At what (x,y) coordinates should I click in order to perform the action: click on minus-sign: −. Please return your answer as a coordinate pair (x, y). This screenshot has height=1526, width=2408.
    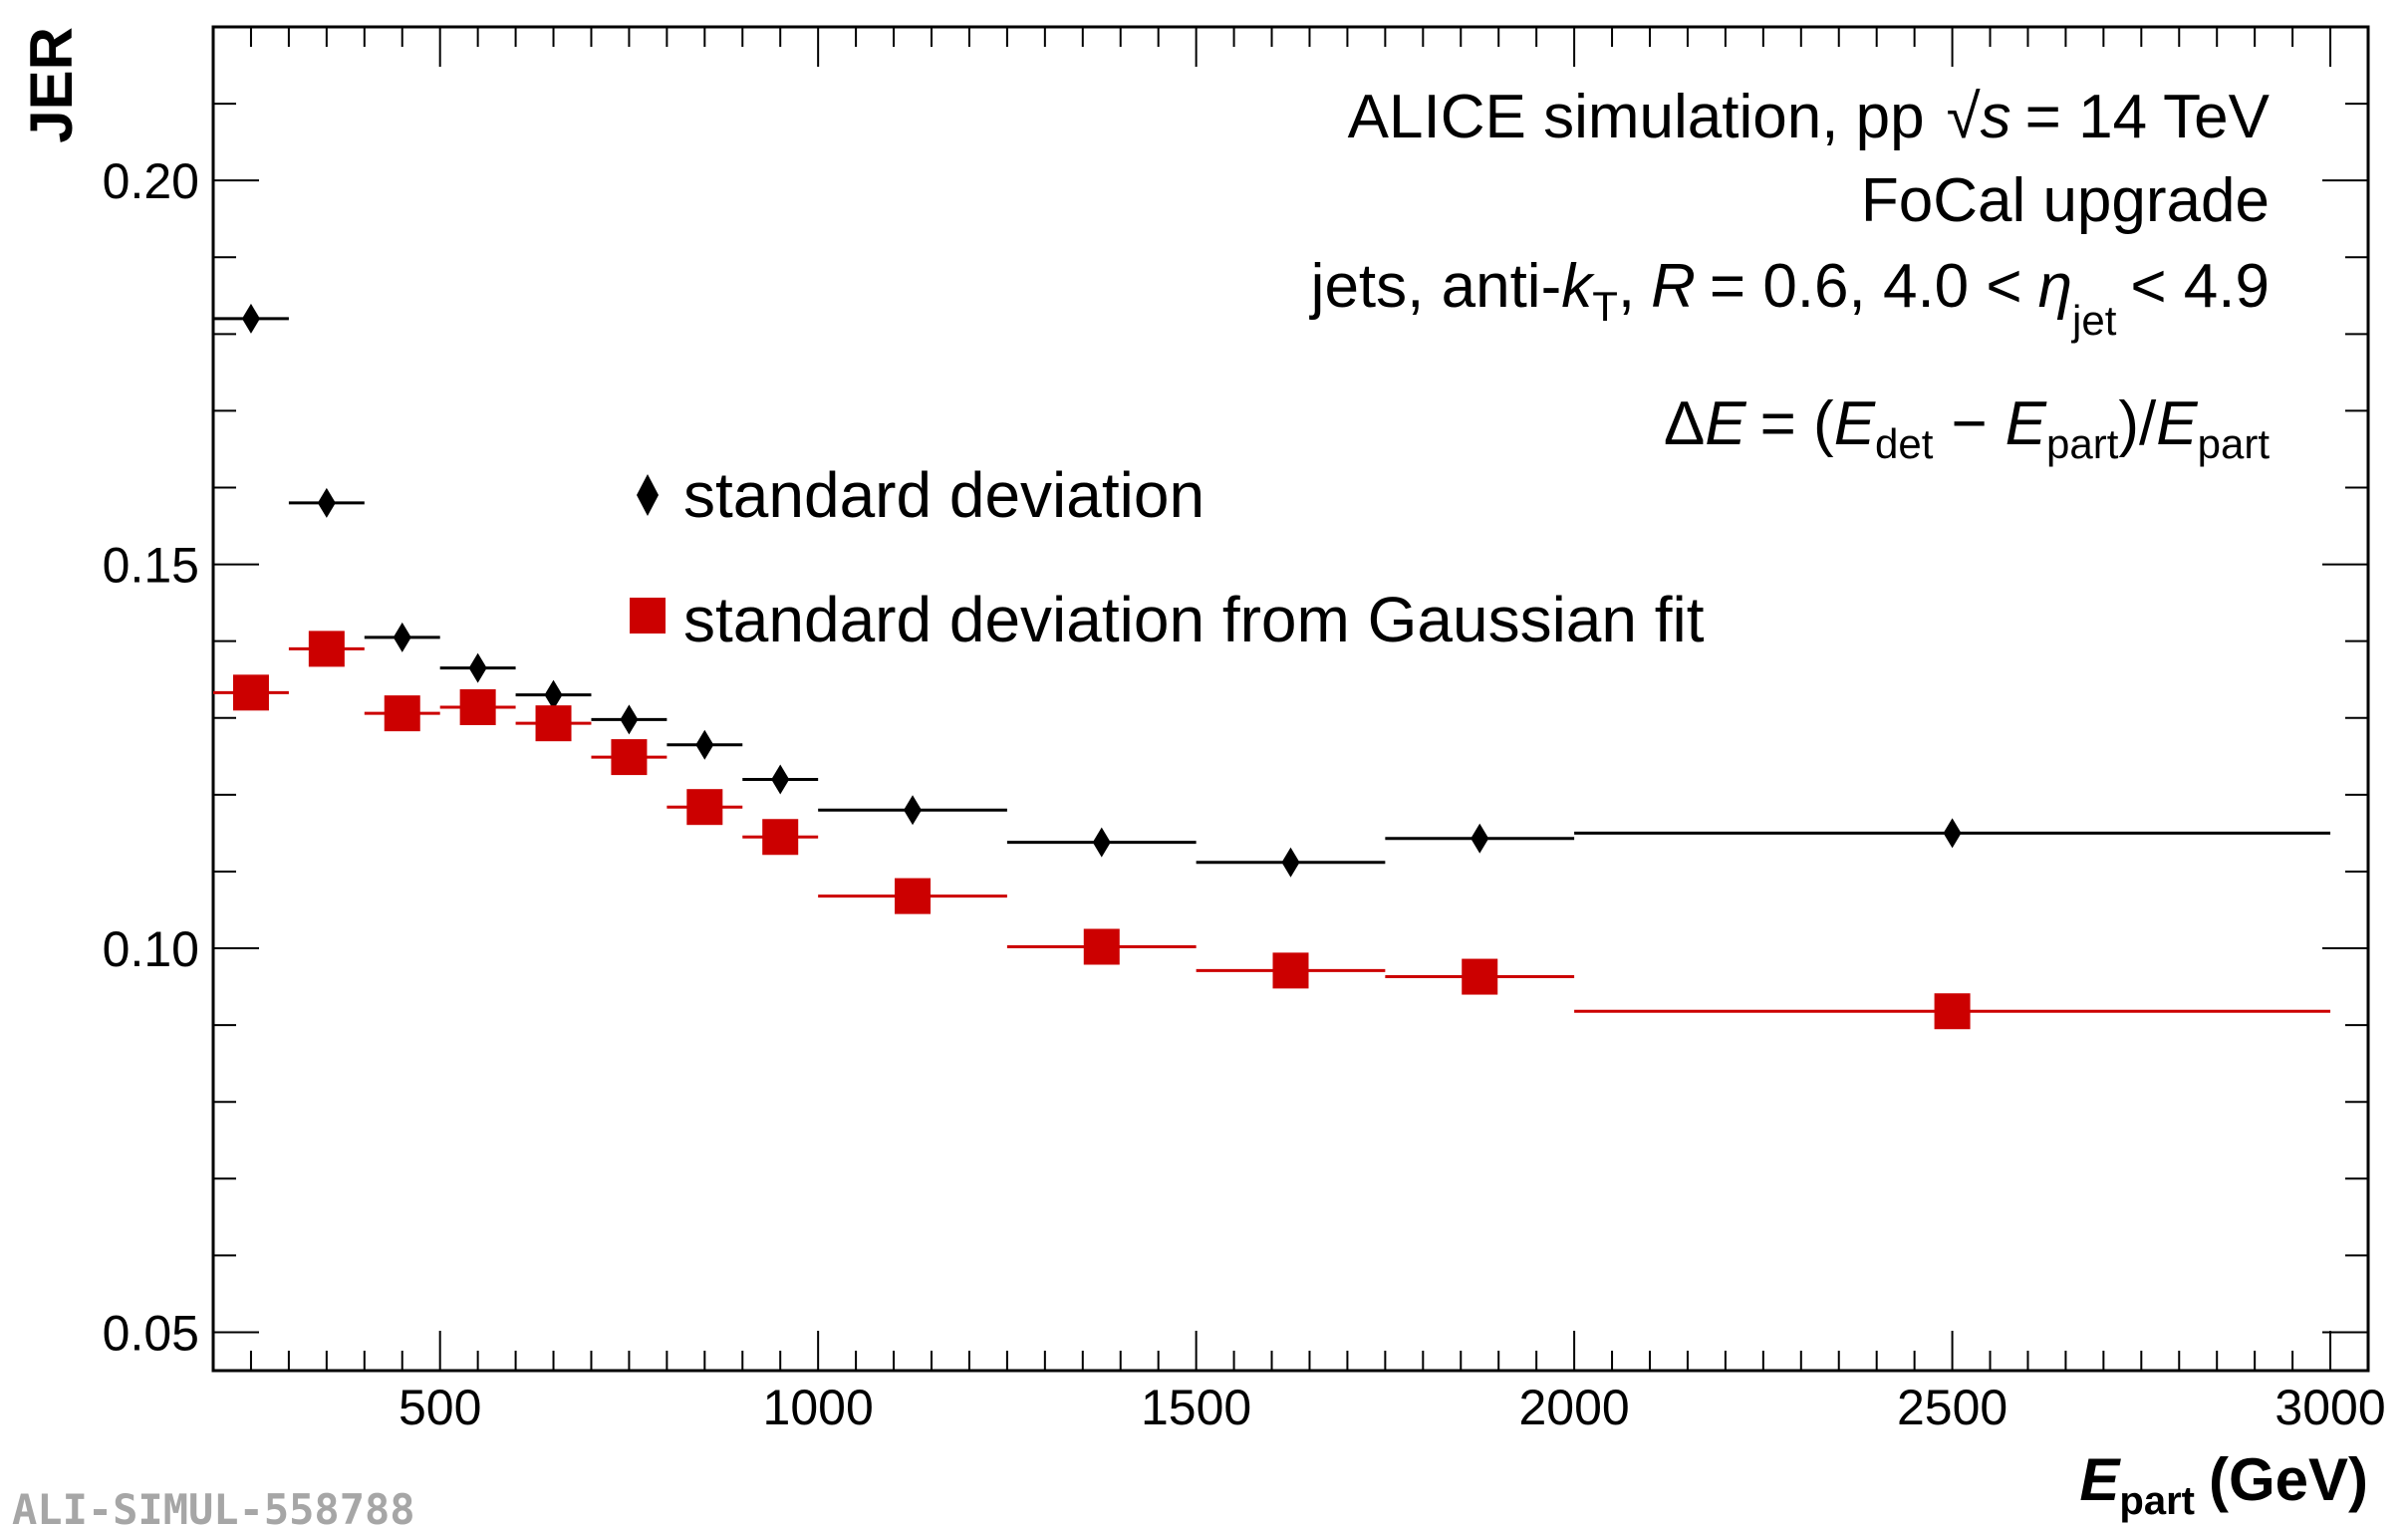
    Looking at the image, I should click on (1969, 424).